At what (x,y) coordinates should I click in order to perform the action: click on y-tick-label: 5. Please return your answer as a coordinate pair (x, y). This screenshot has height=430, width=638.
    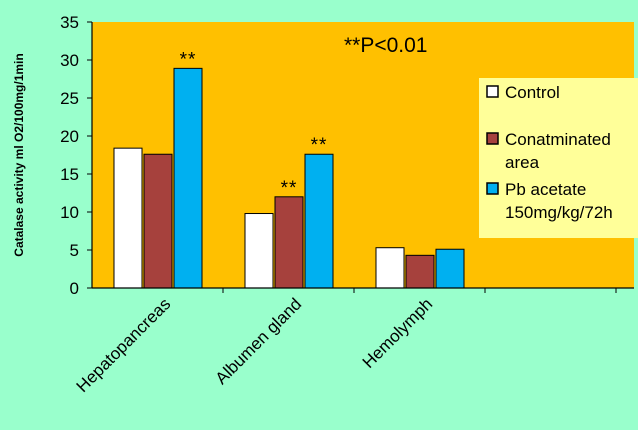
    Looking at the image, I should click on (74, 250).